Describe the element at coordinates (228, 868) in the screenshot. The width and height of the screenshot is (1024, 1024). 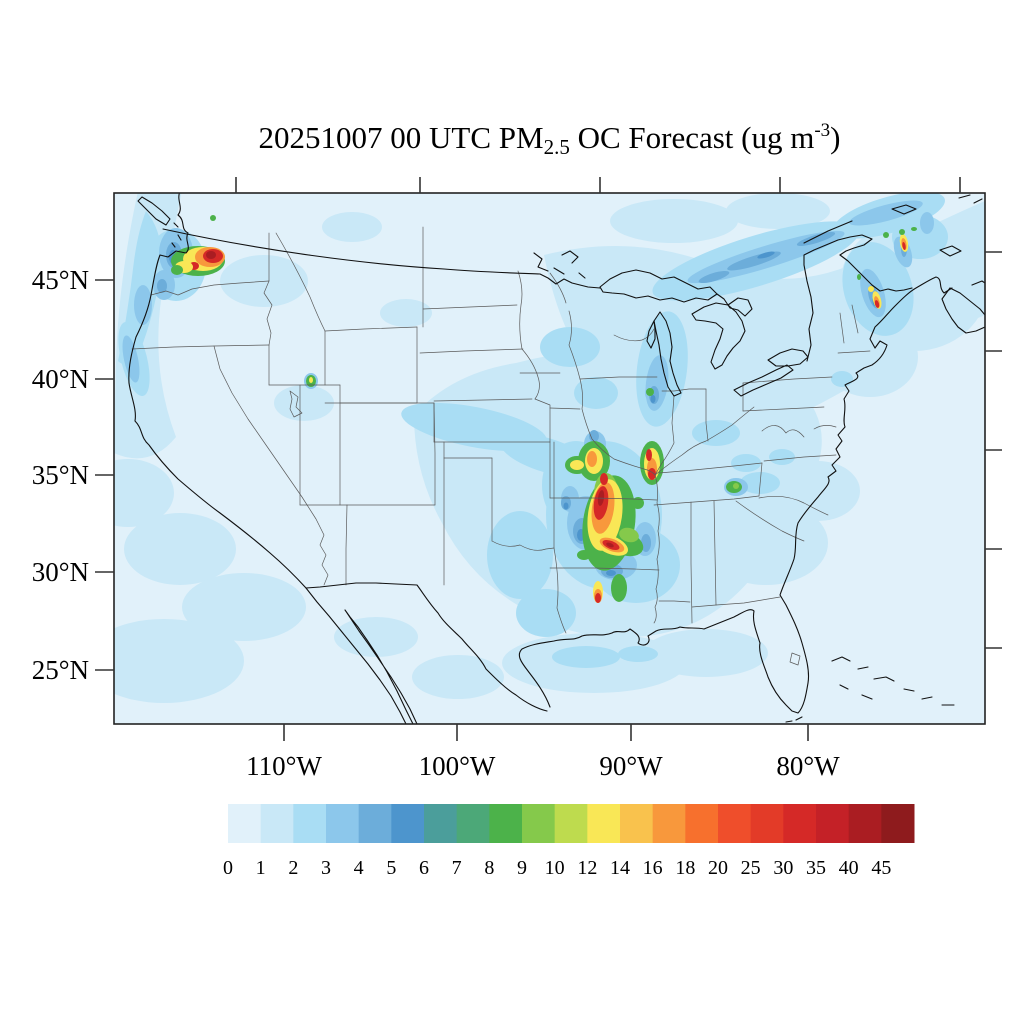
I see `colorbar-tick-label: 0` at that location.